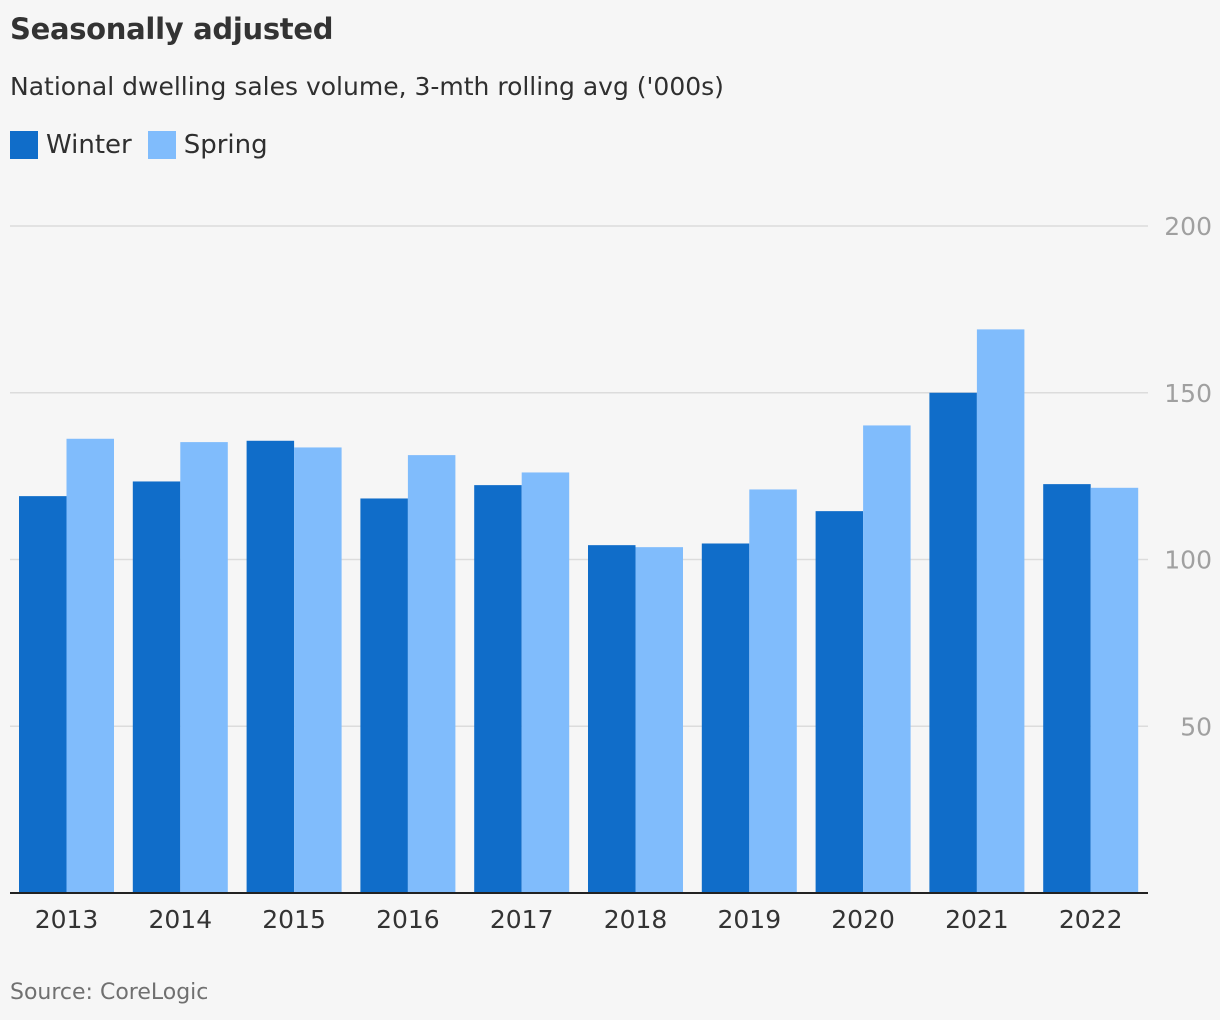 Image resolution: width=1220 pixels, height=1020 pixels. I want to click on bar-winter-2022, so click(1067, 688).